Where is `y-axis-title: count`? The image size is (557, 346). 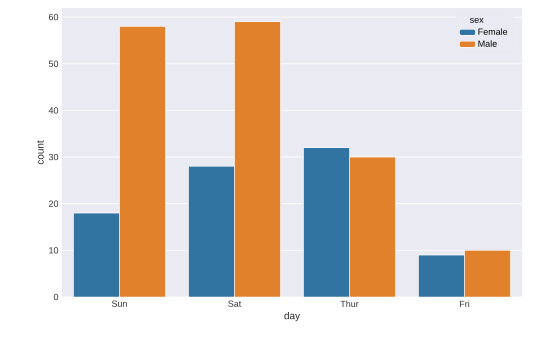
y-axis-title: count is located at coordinates (40, 152).